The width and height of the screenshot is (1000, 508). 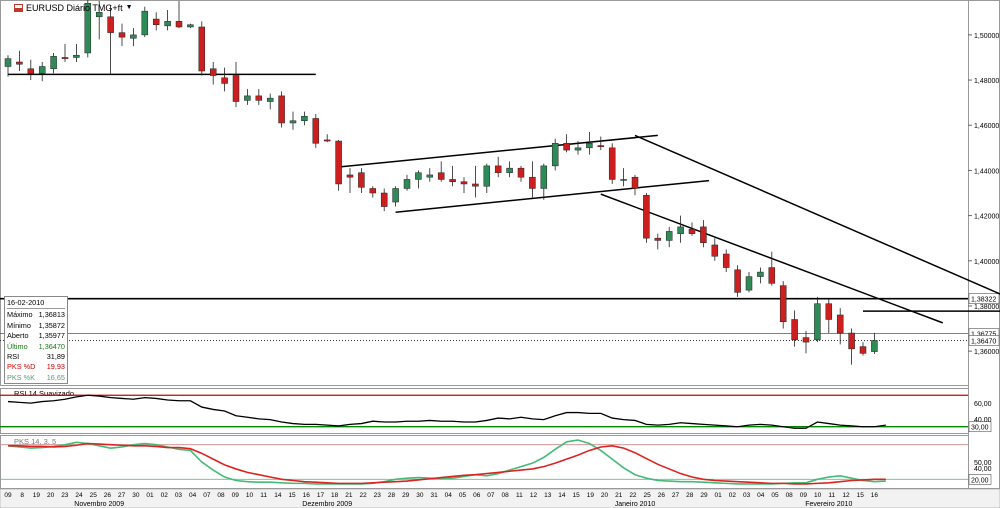 What do you see at coordinates (51, 495) in the screenshot?
I see `x-tick-label: 20` at bounding box center [51, 495].